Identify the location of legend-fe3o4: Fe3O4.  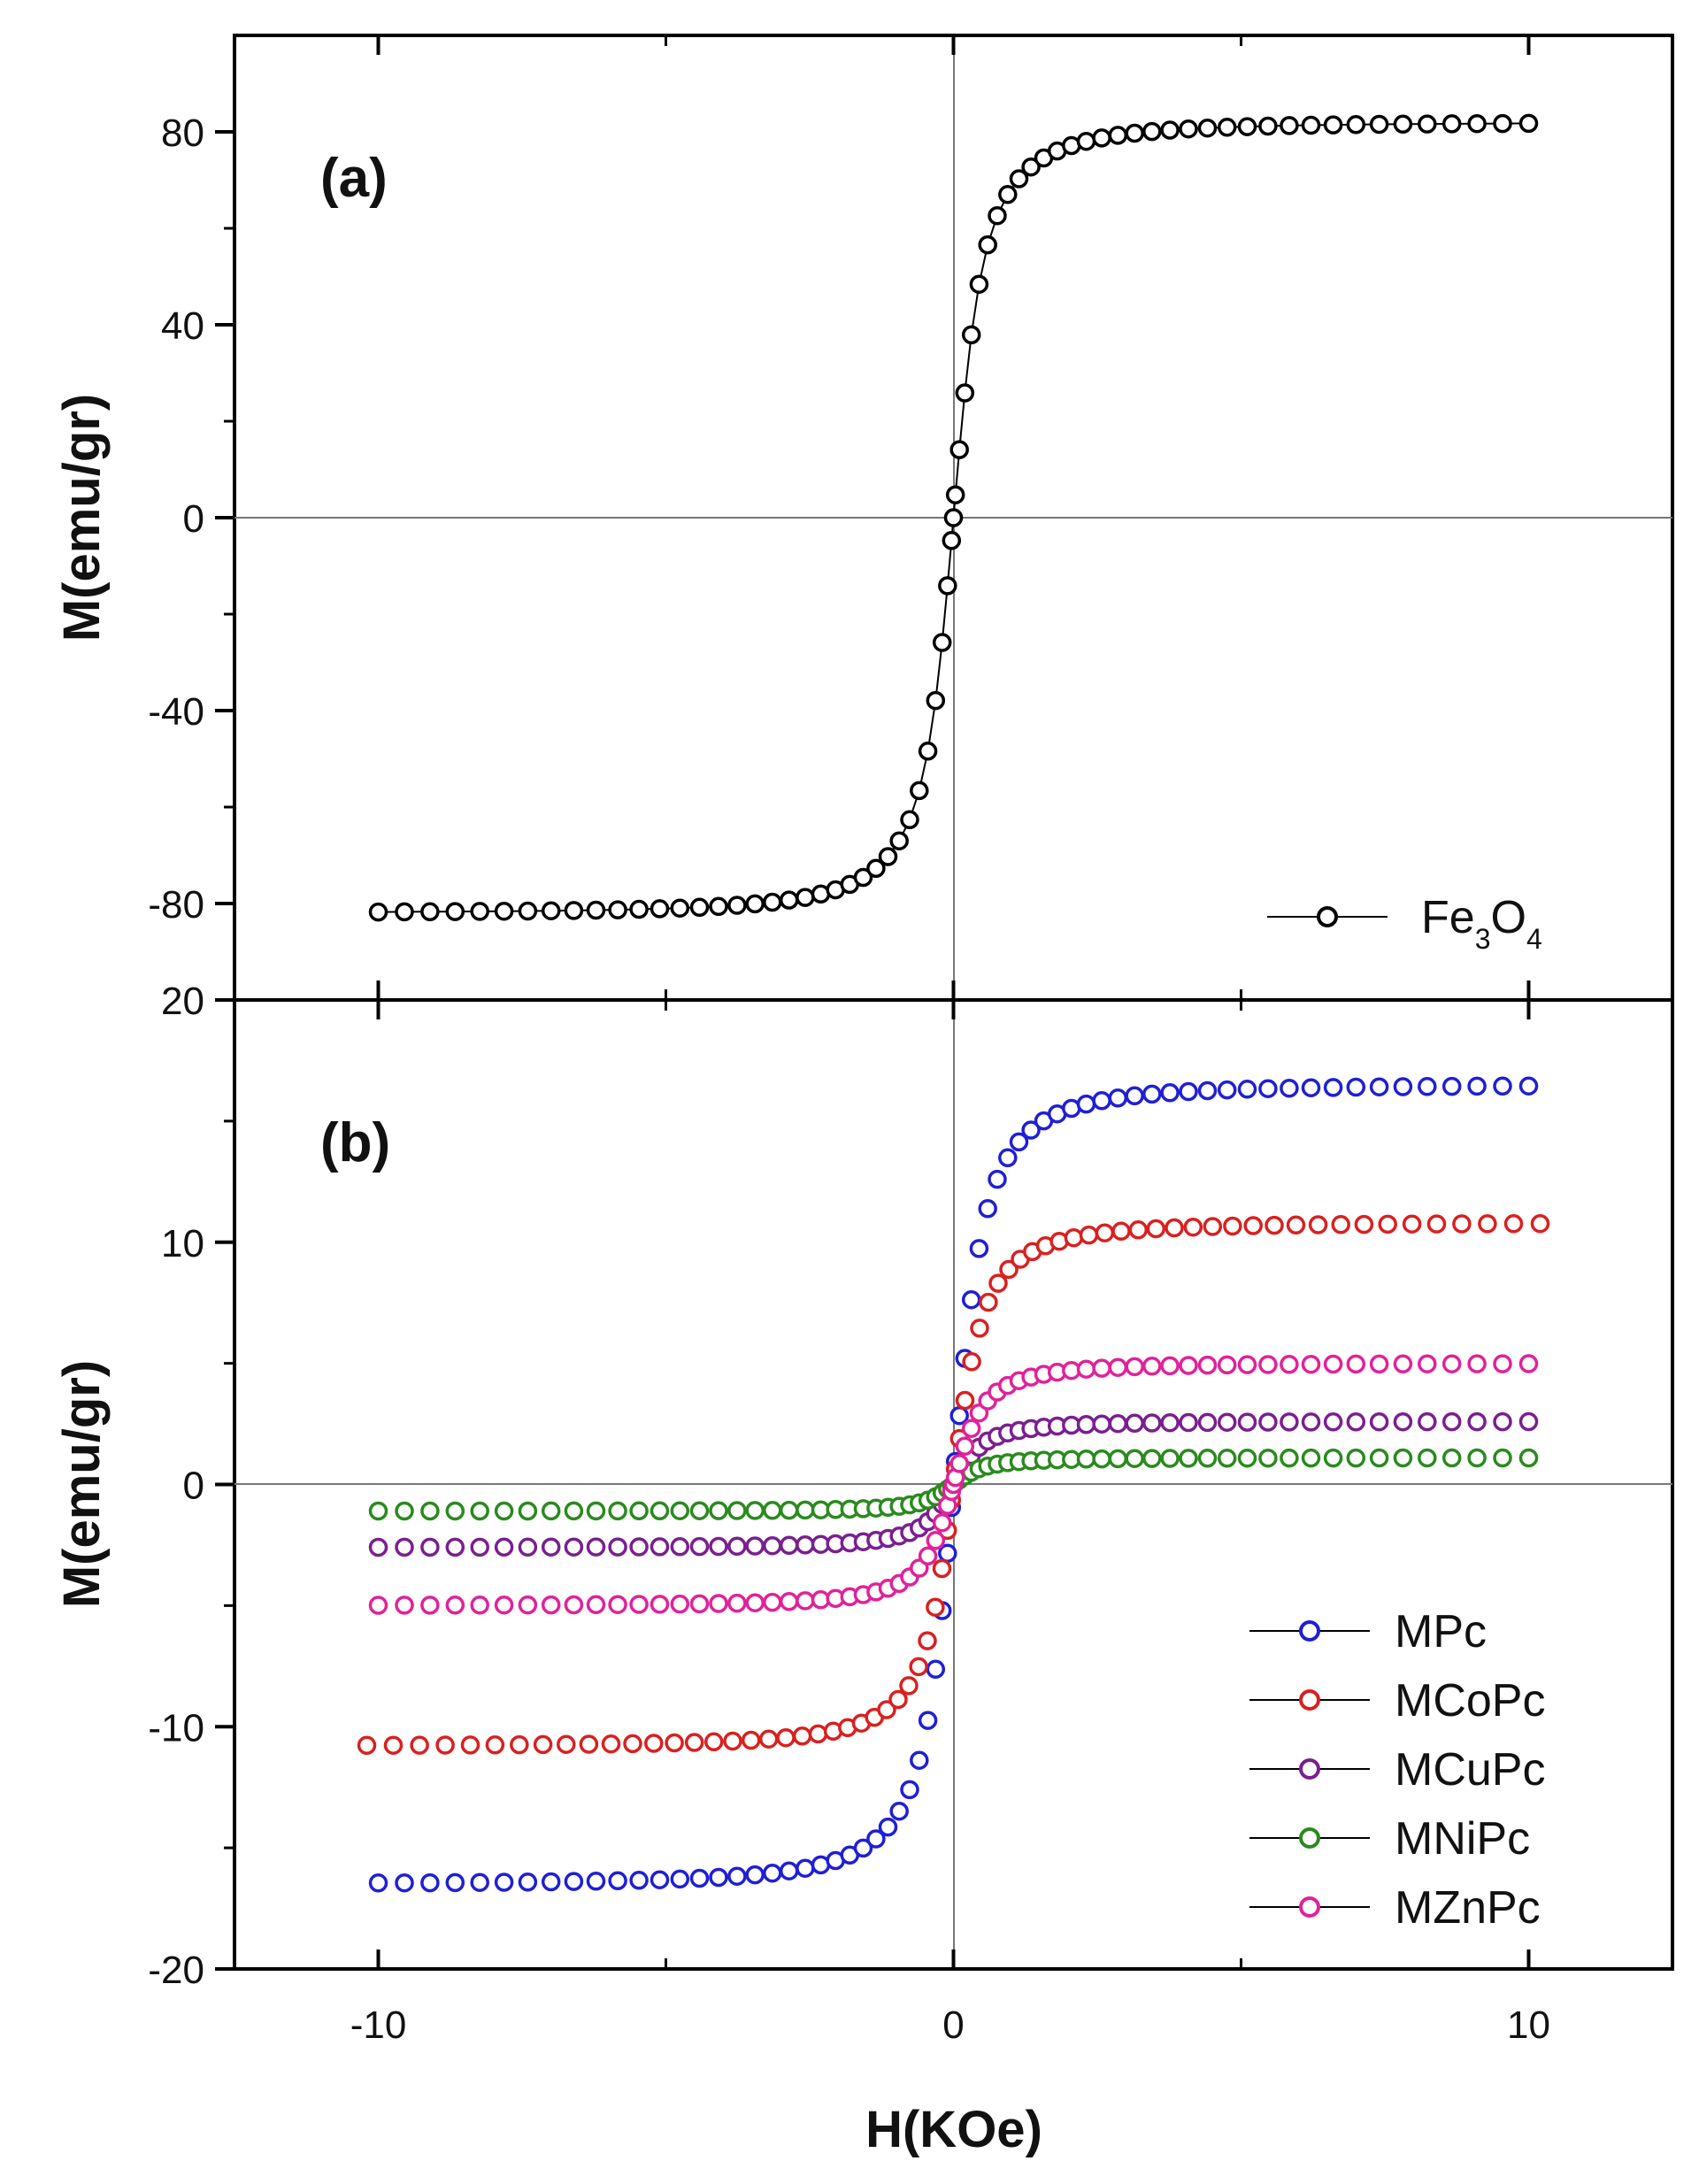
(1404, 924).